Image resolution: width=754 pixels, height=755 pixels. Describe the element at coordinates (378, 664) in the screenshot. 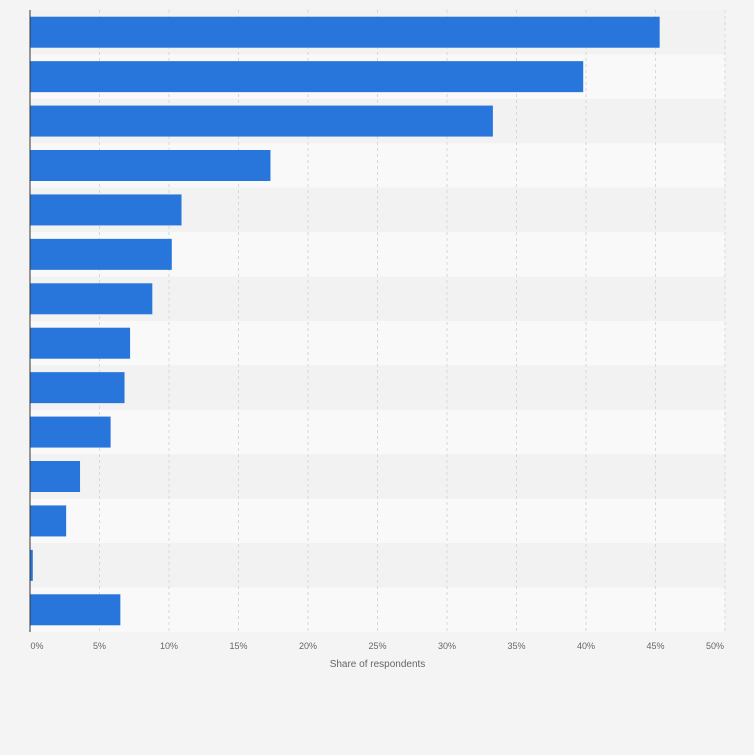

I see `x-axis-label: Share of respondents` at that location.